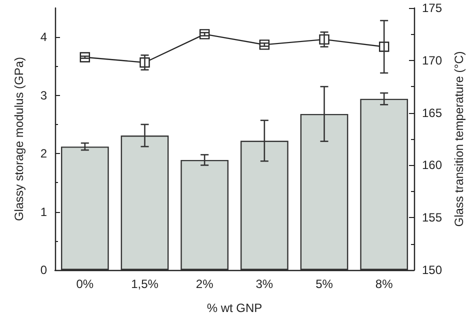 Image resolution: width=474 pixels, height=330 pixels. I want to click on y2-tick-label: 150, so click(432, 270).